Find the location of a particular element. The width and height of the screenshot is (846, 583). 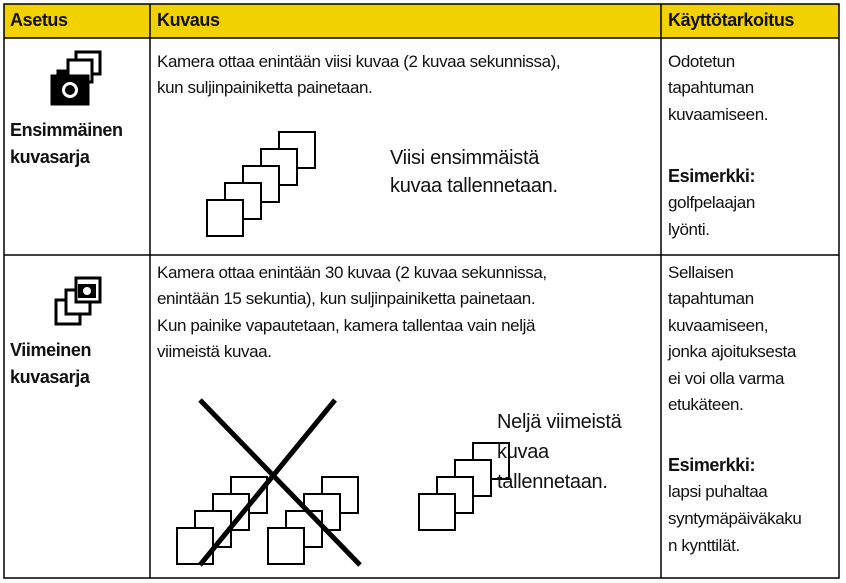

diagram-caption: Neljä viimeistä is located at coordinates (559, 422).